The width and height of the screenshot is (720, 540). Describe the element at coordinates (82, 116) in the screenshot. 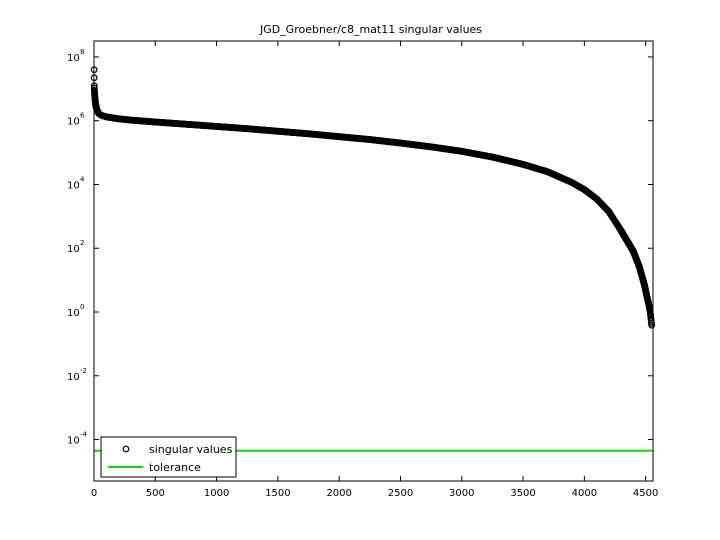

I see `y-tick-exponent: 6` at that location.